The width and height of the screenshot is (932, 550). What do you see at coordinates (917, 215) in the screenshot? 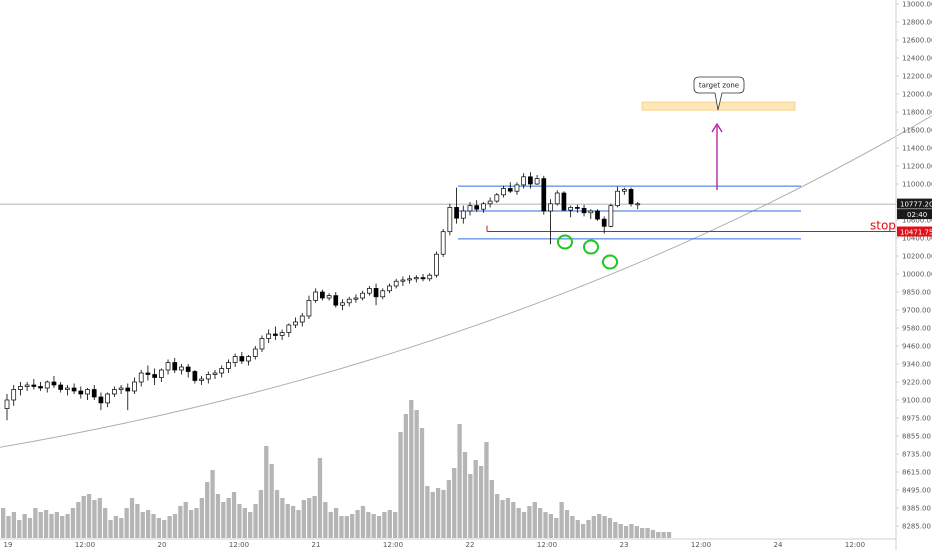
I see `countdown-value: 02:40` at bounding box center [917, 215].